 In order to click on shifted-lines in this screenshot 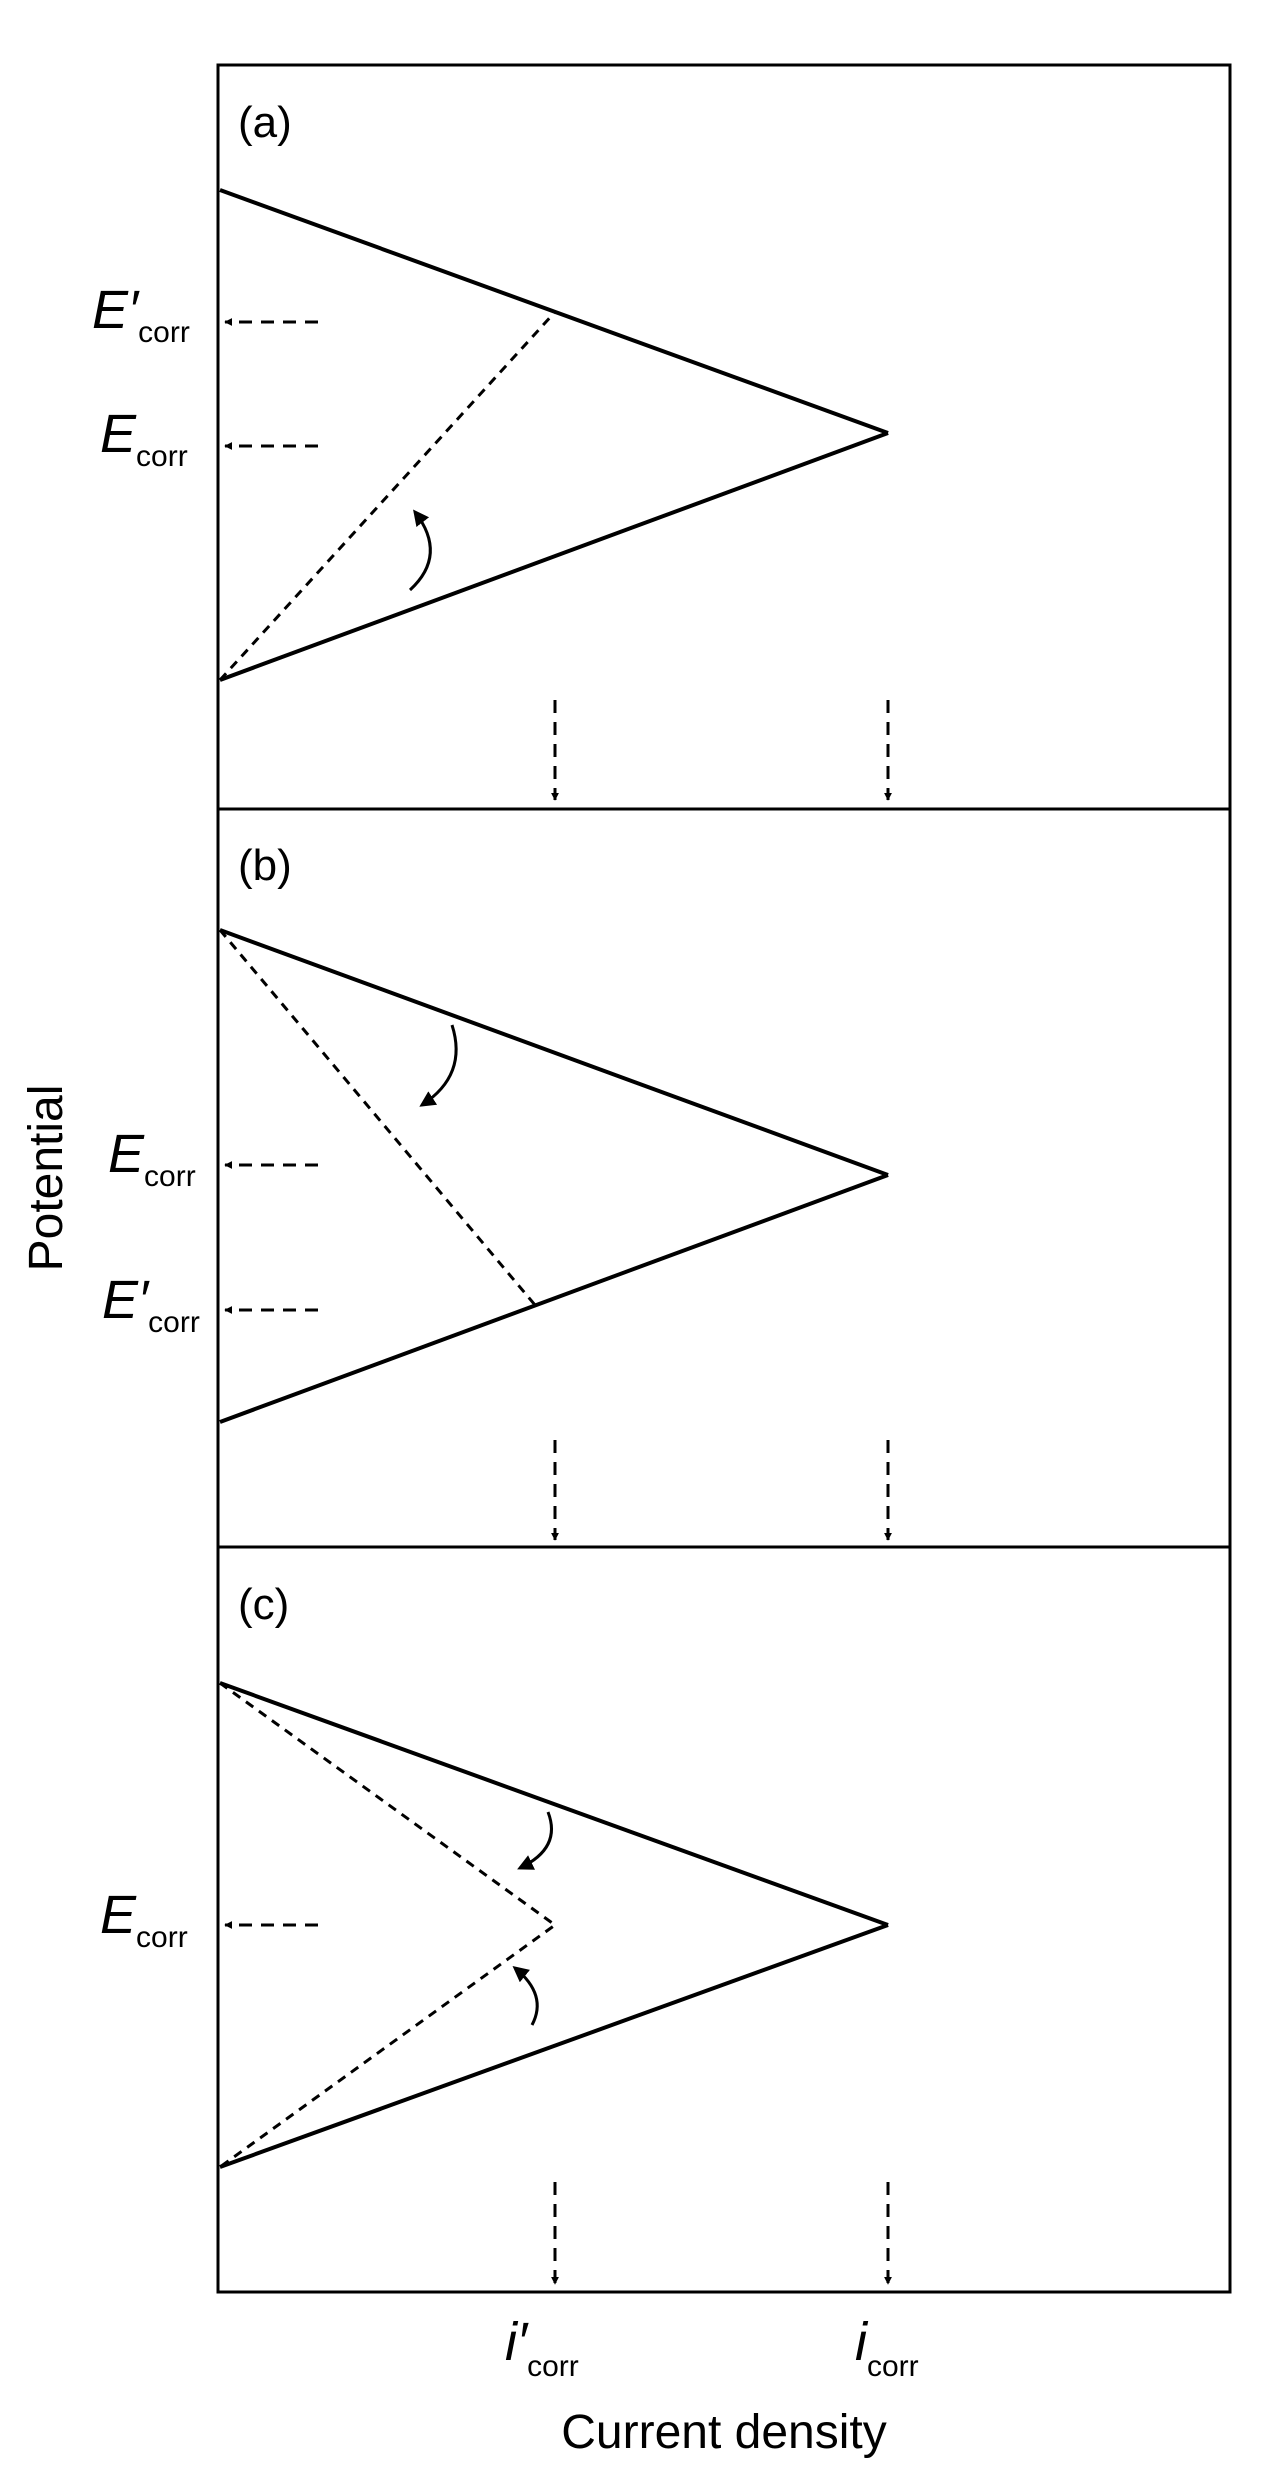, I will do `click(388, 1925)`.